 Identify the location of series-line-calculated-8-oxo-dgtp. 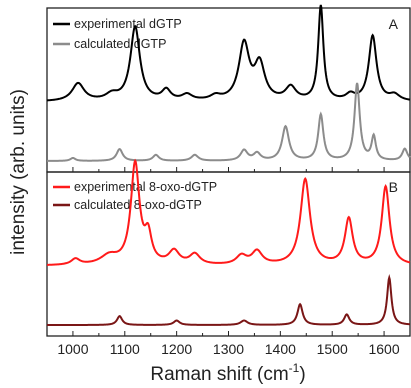
(229, 300).